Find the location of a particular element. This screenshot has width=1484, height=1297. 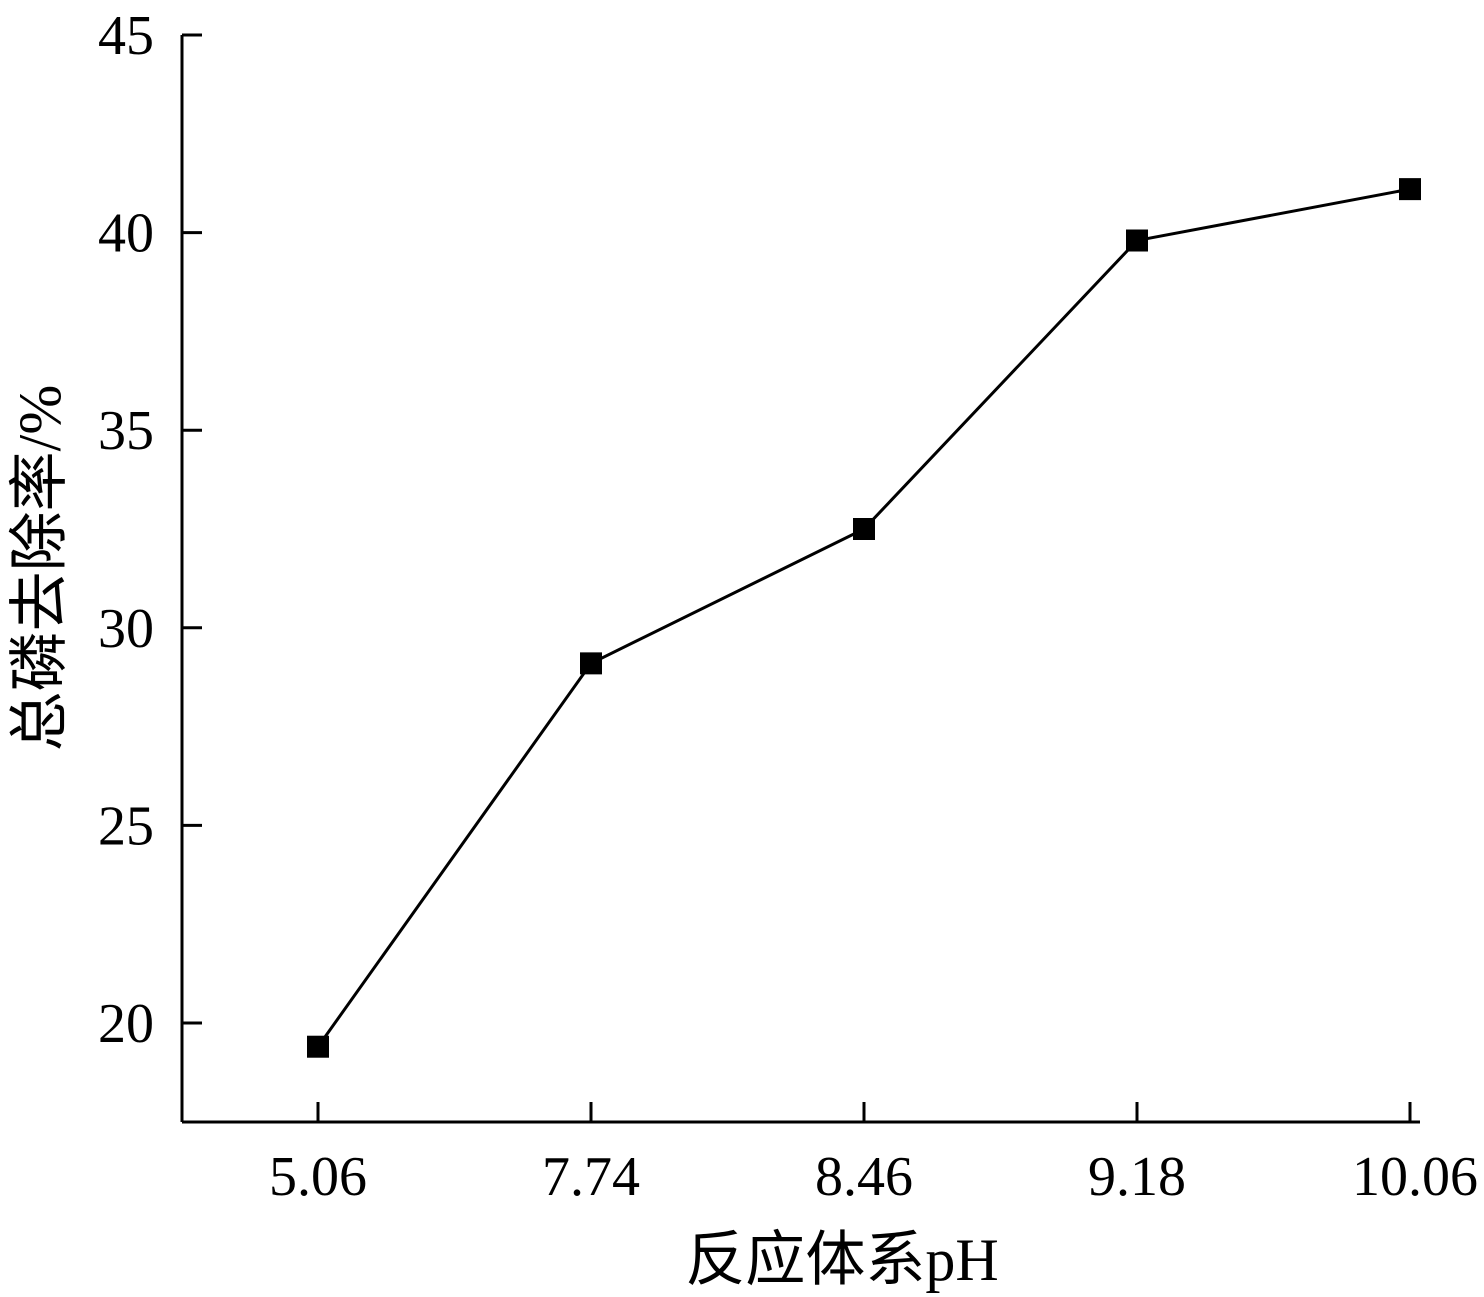

y-tick-label: 30 is located at coordinates (126, 629).